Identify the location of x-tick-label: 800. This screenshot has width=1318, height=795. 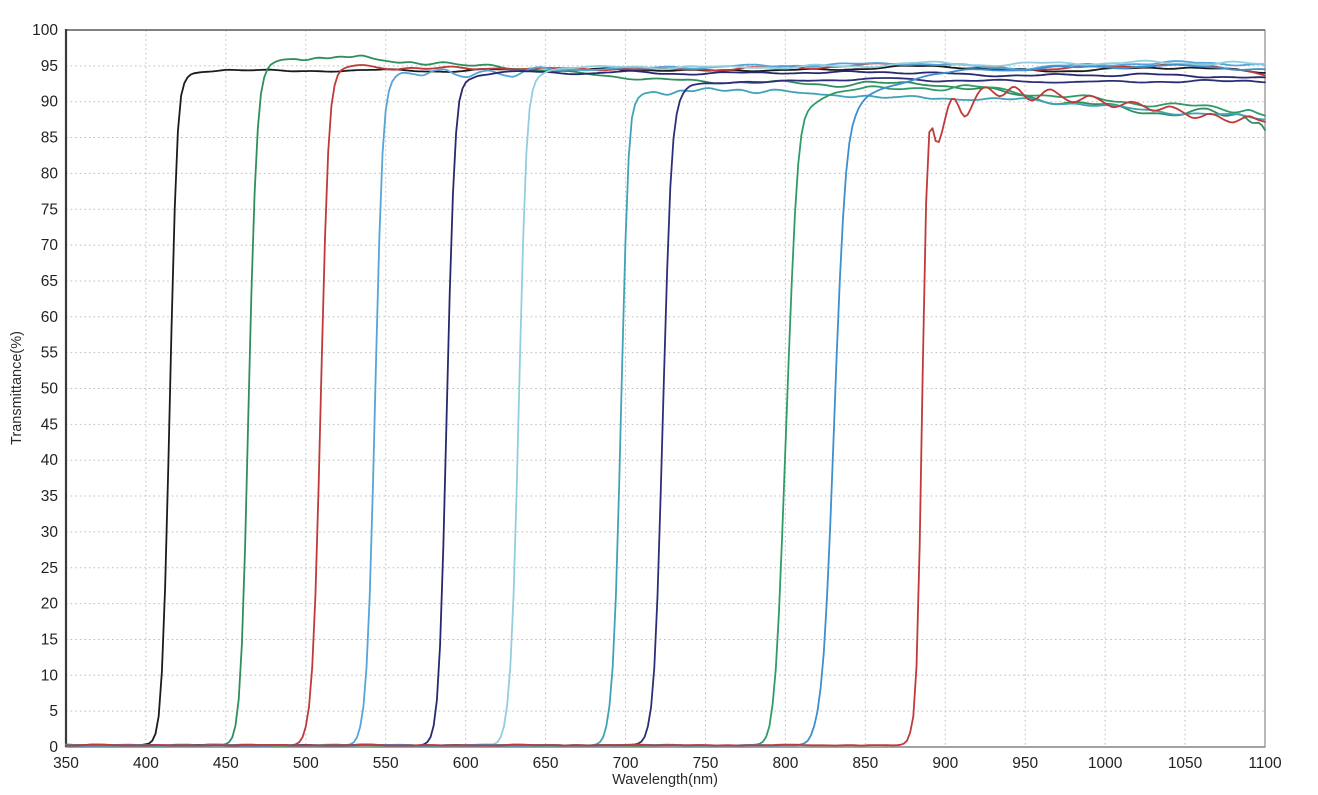
(785, 763).